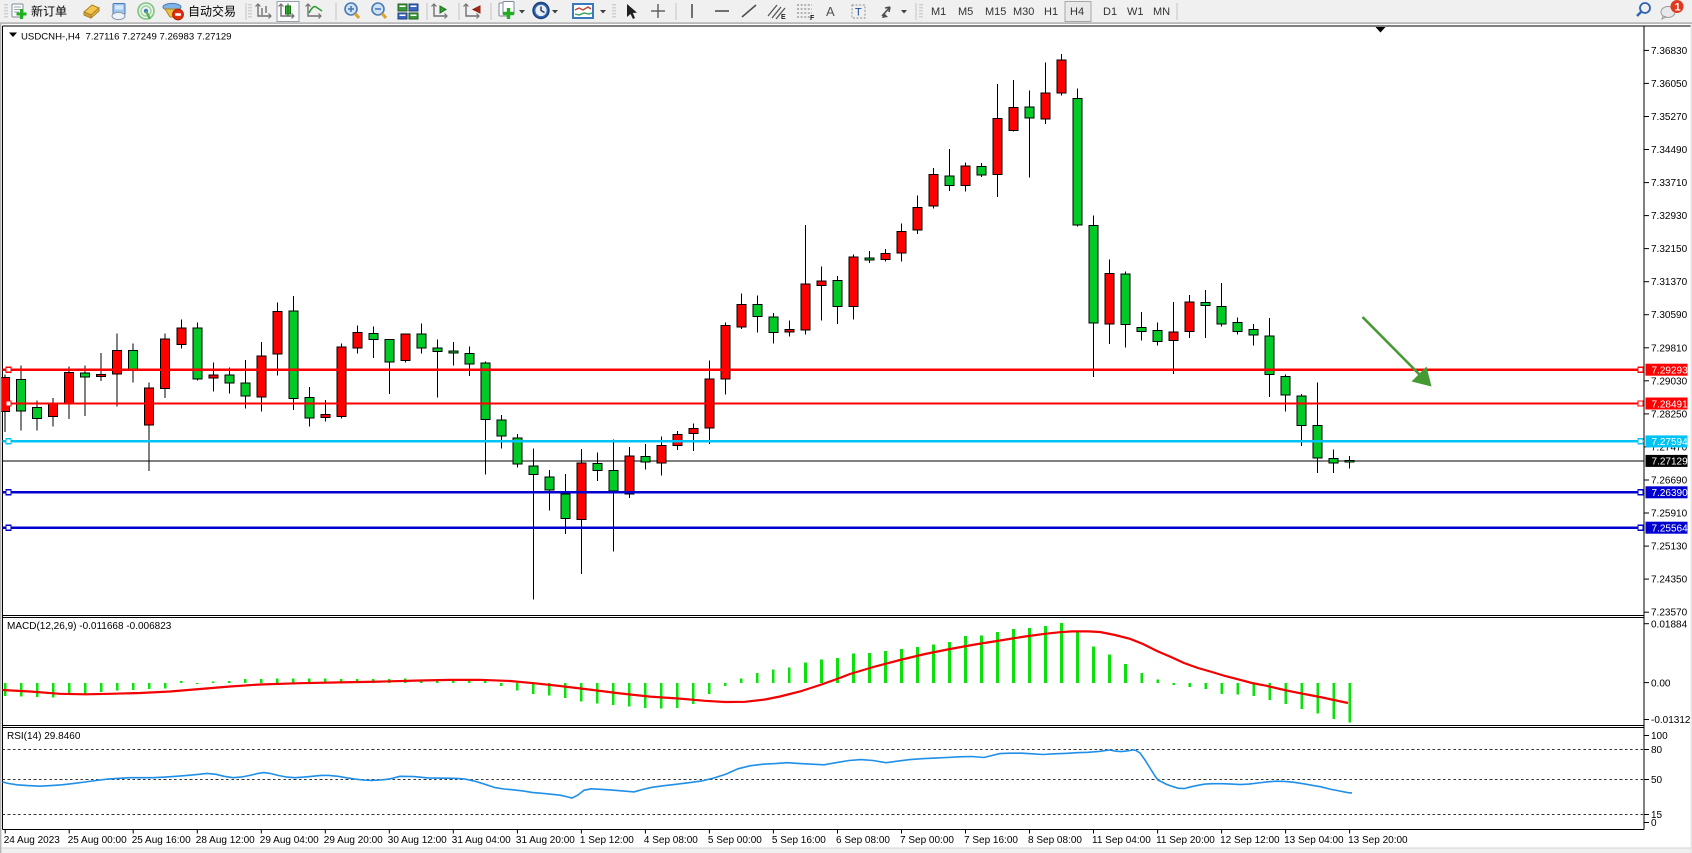  Describe the element at coordinates (225, 840) in the screenshot. I see `svg-text: 28 Aug 12:00` at that location.